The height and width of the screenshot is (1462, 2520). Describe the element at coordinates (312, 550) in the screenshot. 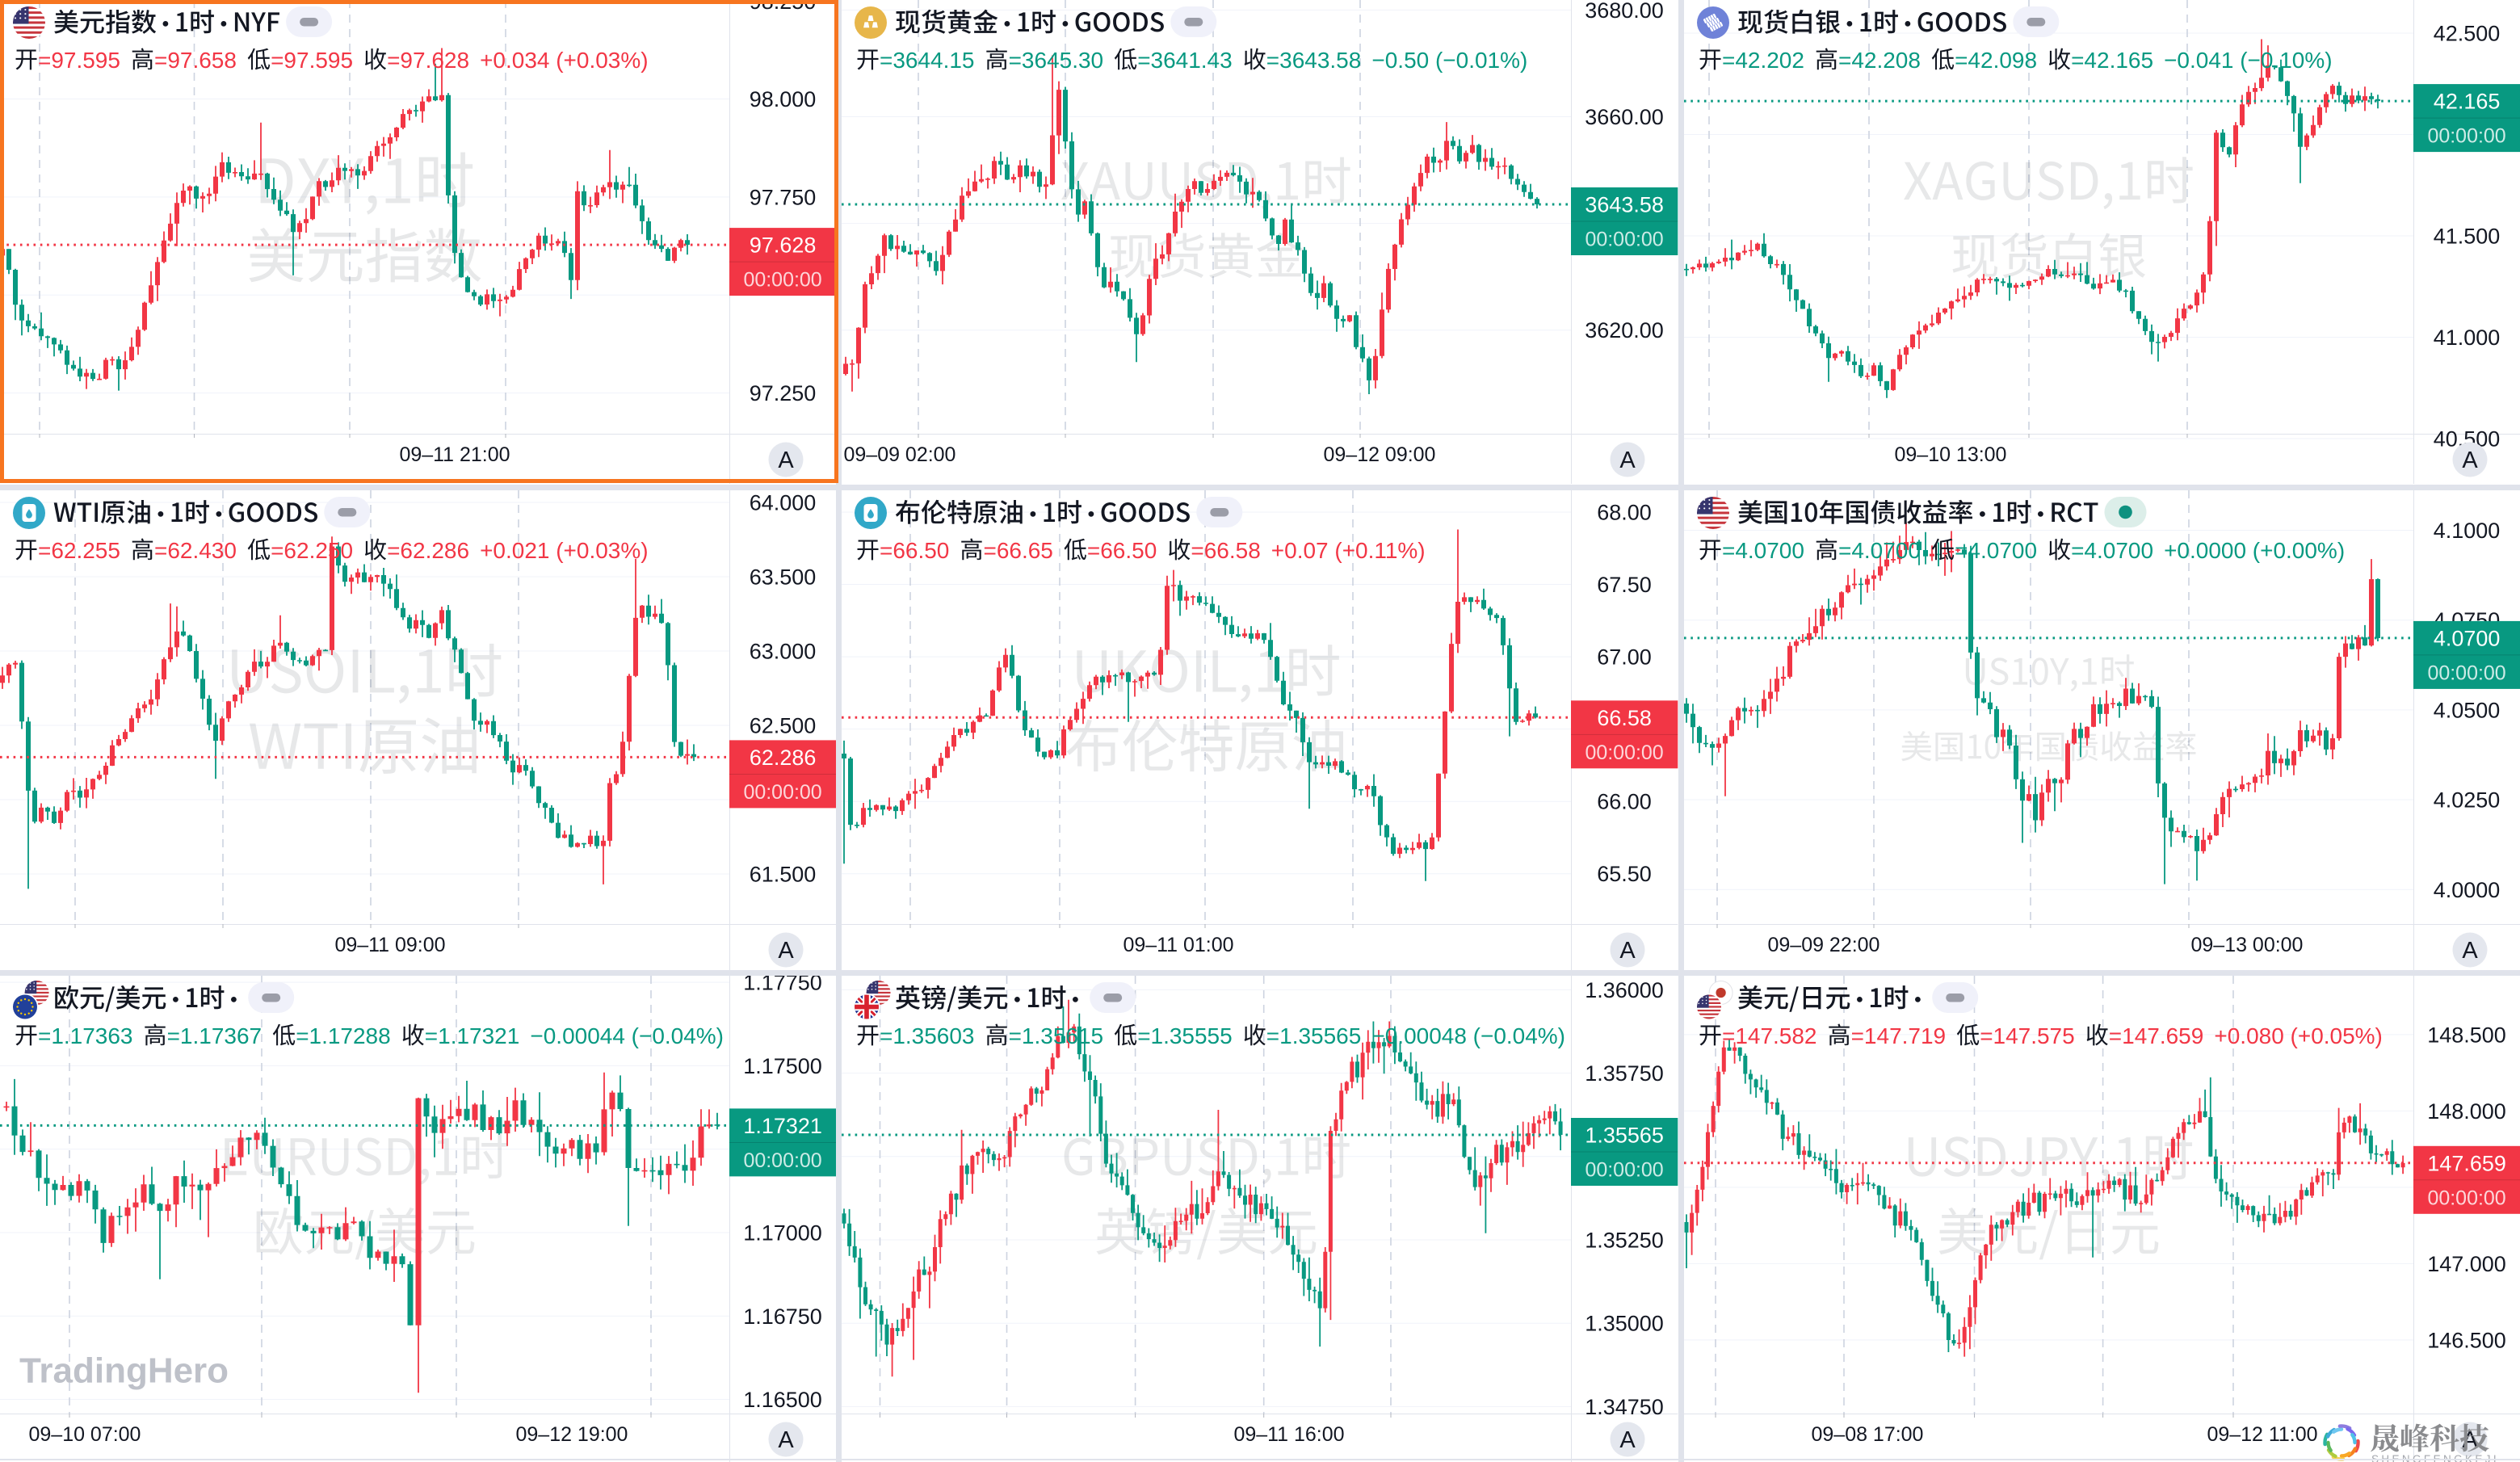

I see `svg-text: =62.250` at that location.